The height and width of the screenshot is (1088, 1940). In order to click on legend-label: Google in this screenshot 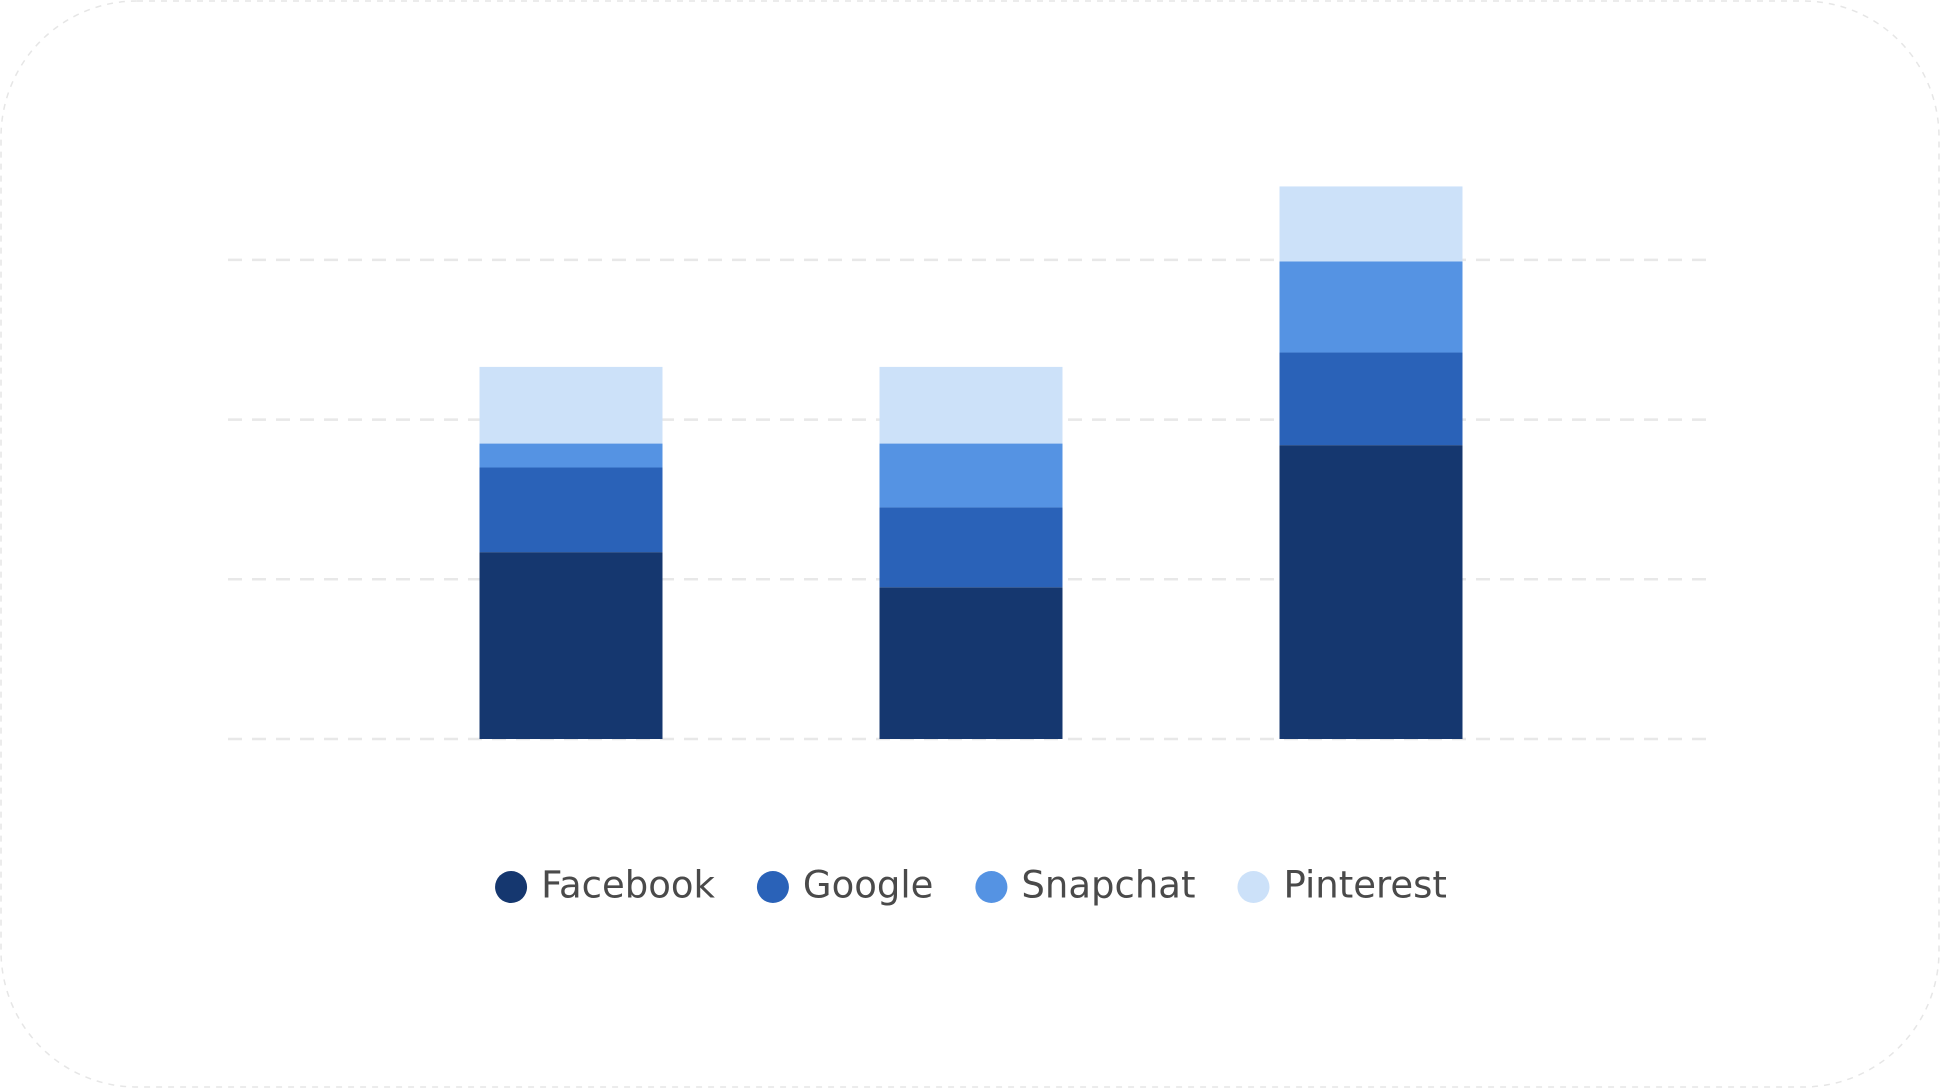, I will do `click(868, 885)`.